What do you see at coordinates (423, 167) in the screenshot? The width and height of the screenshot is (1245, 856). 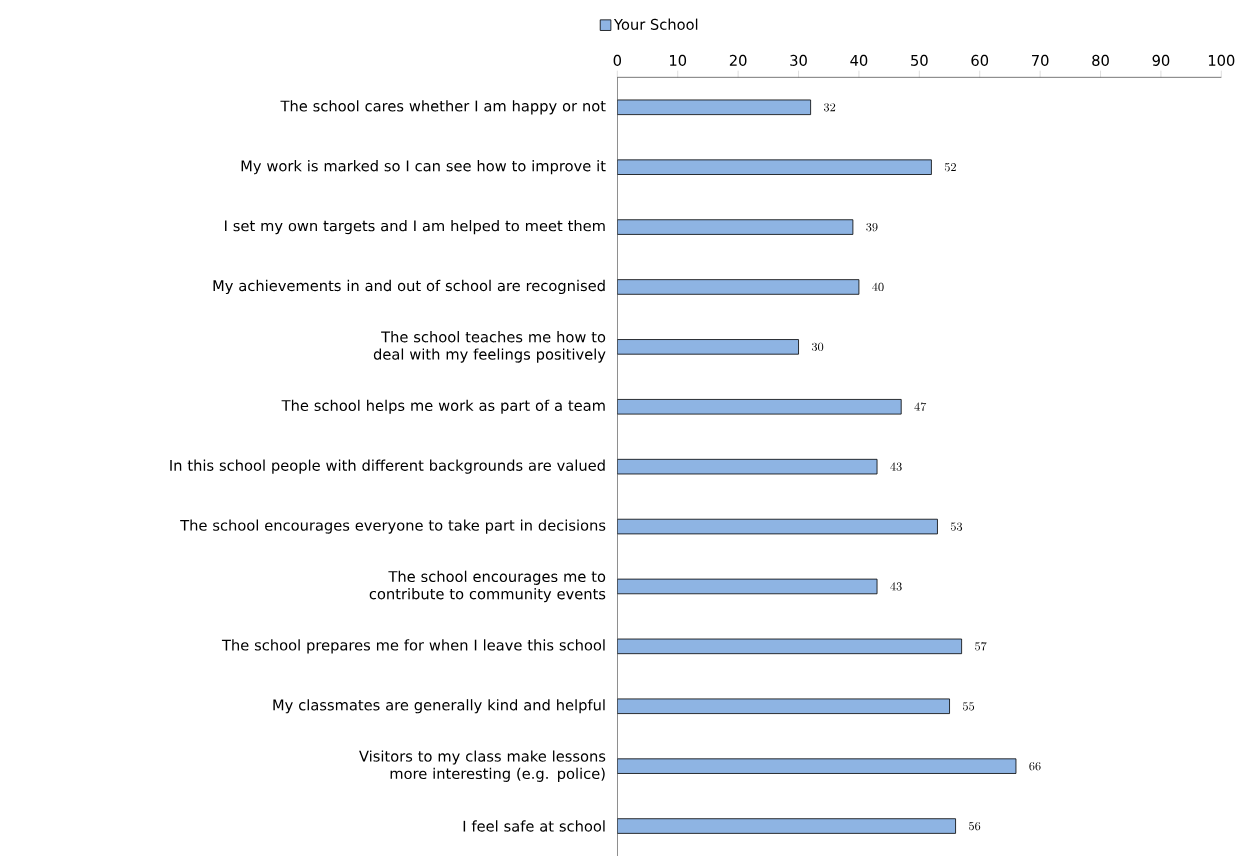 I see `y-tick-label: My work is marked so I can see how to improve it` at bounding box center [423, 167].